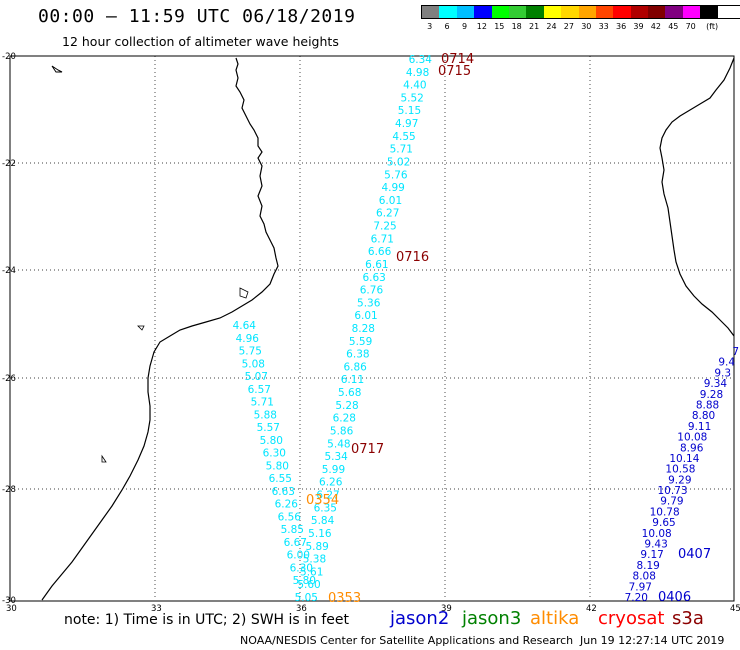 Image resolution: width=740 pixels, height=650 pixels. I want to click on wave-height-value: 6.61, so click(376, 265).